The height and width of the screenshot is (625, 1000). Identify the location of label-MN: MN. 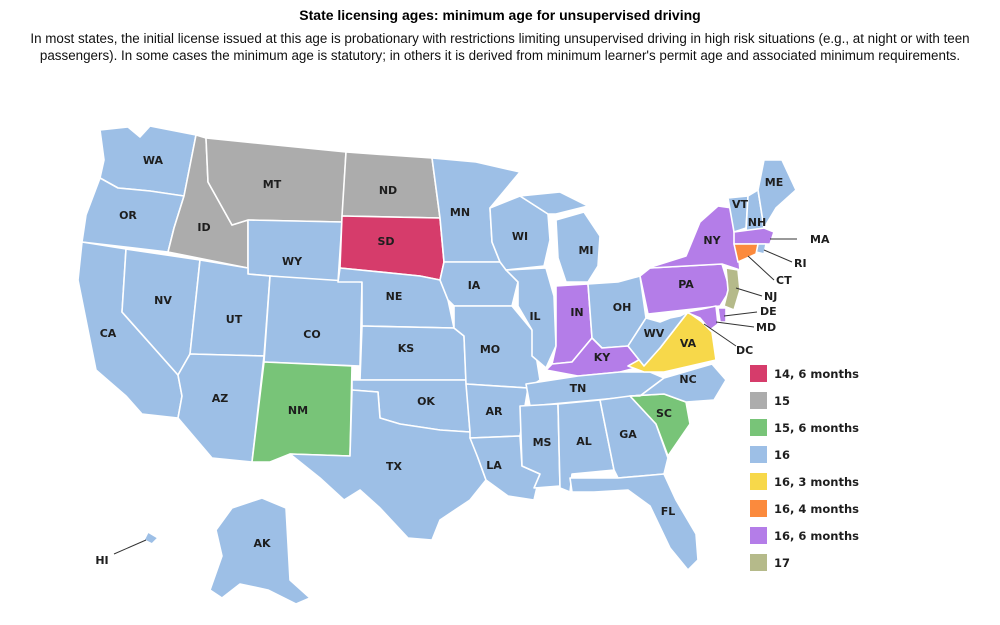
(460, 212).